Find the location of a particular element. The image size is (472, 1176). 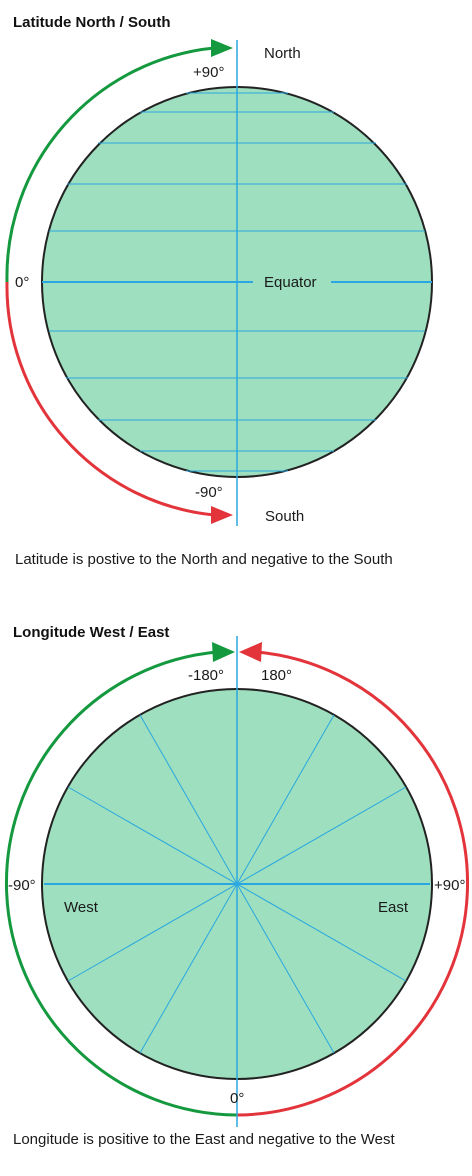

zero-degree-label: 0° is located at coordinates (22, 282).